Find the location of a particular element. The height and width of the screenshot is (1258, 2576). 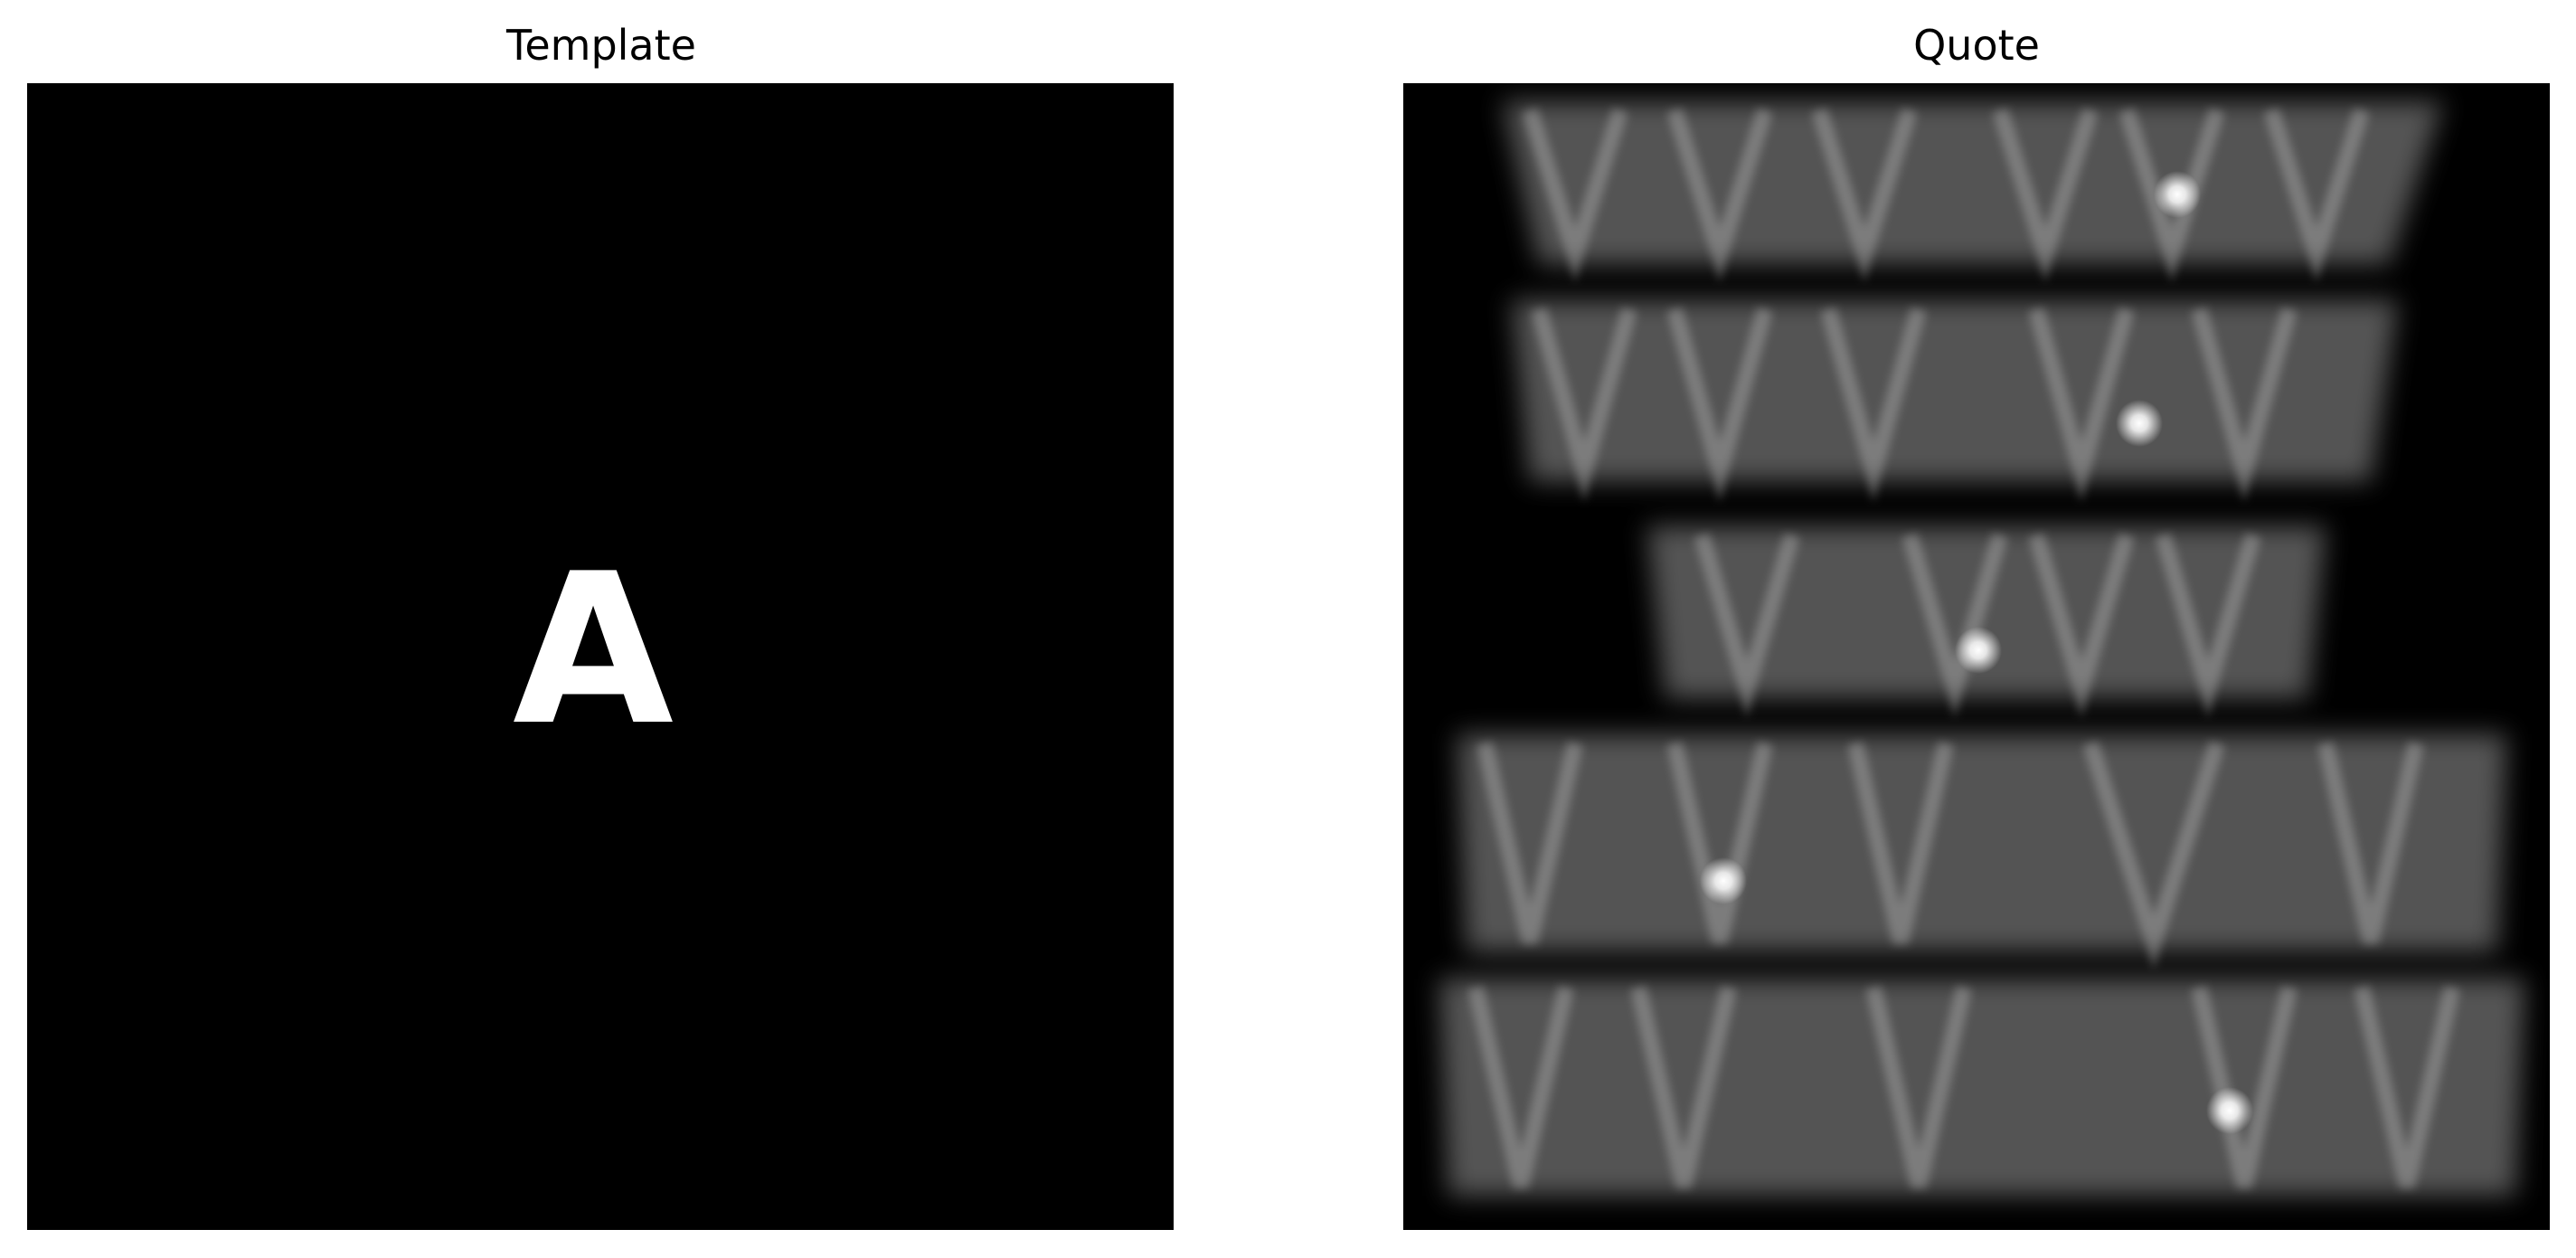

template-panel-title: Template is located at coordinates (601, 45).